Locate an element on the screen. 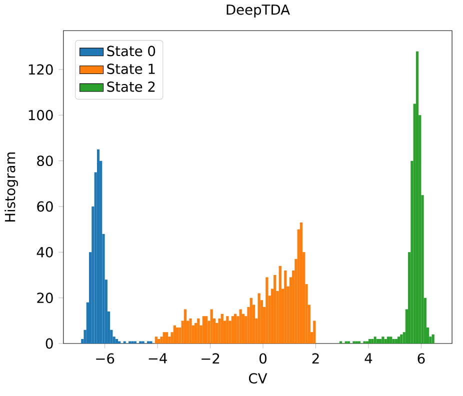  legend-label: State 2 is located at coordinates (131, 86).